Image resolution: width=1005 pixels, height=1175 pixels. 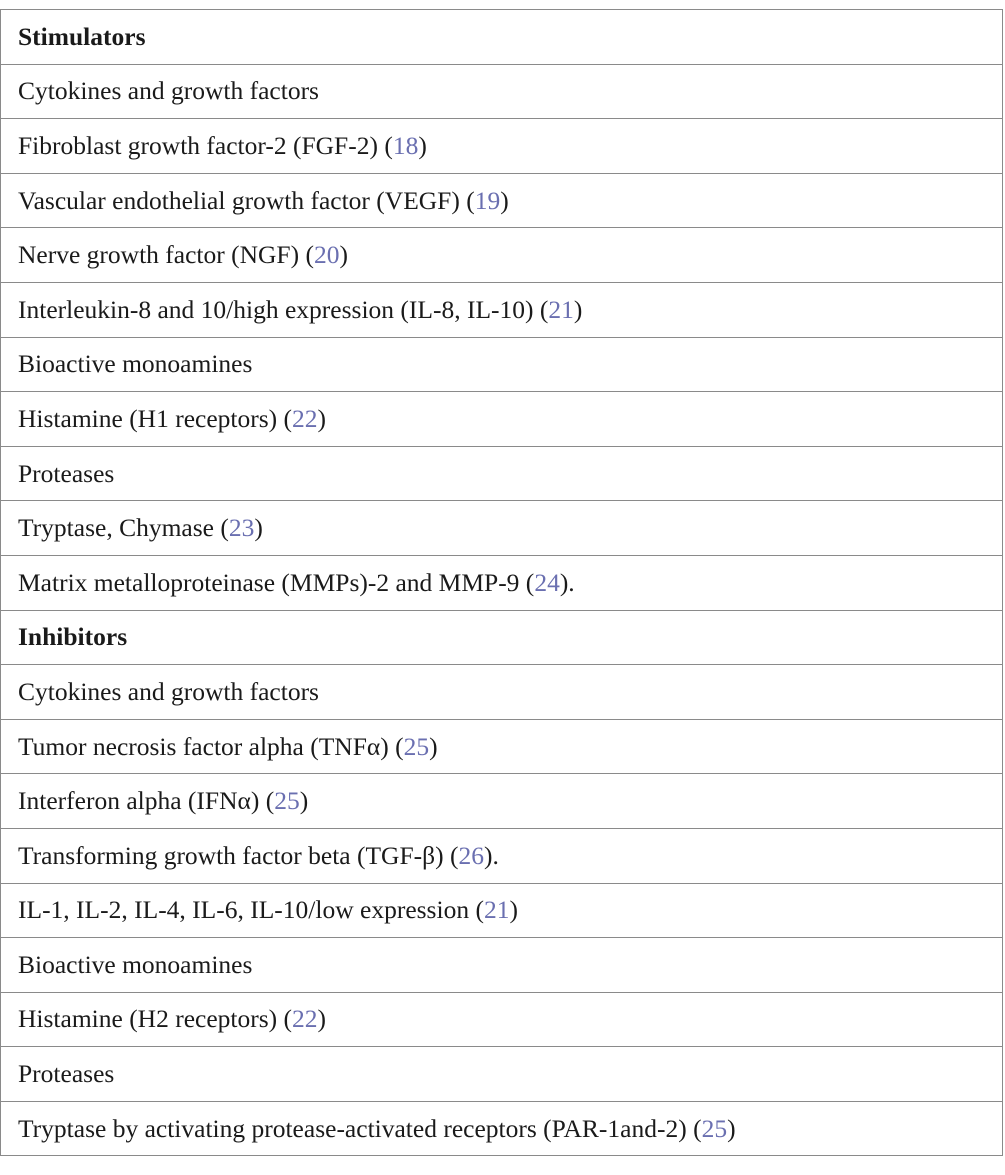 I want to click on reference-link: 24, so click(x=547, y=582).